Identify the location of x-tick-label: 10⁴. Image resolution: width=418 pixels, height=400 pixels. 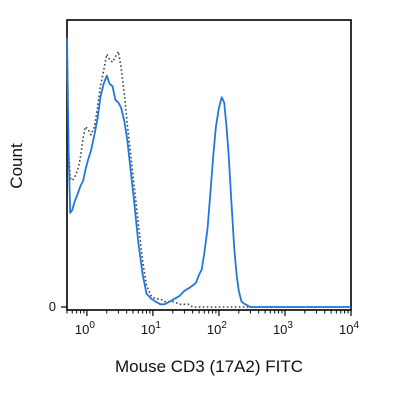
(349, 328).